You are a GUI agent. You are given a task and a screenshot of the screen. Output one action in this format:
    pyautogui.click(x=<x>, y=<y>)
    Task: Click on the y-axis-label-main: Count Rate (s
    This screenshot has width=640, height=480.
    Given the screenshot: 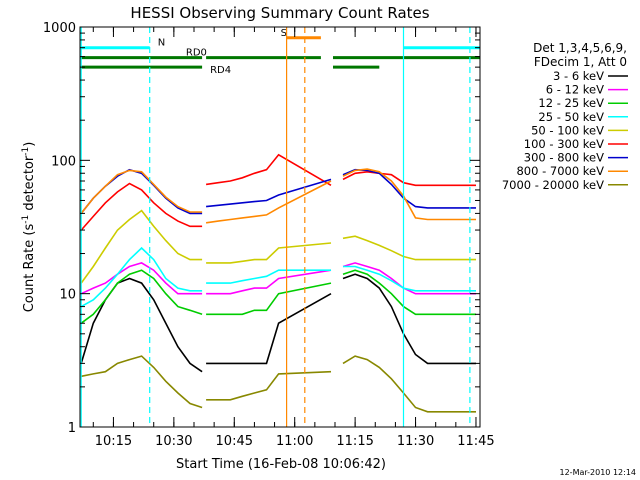 What is the action you would take?
    pyautogui.click(x=29, y=268)
    